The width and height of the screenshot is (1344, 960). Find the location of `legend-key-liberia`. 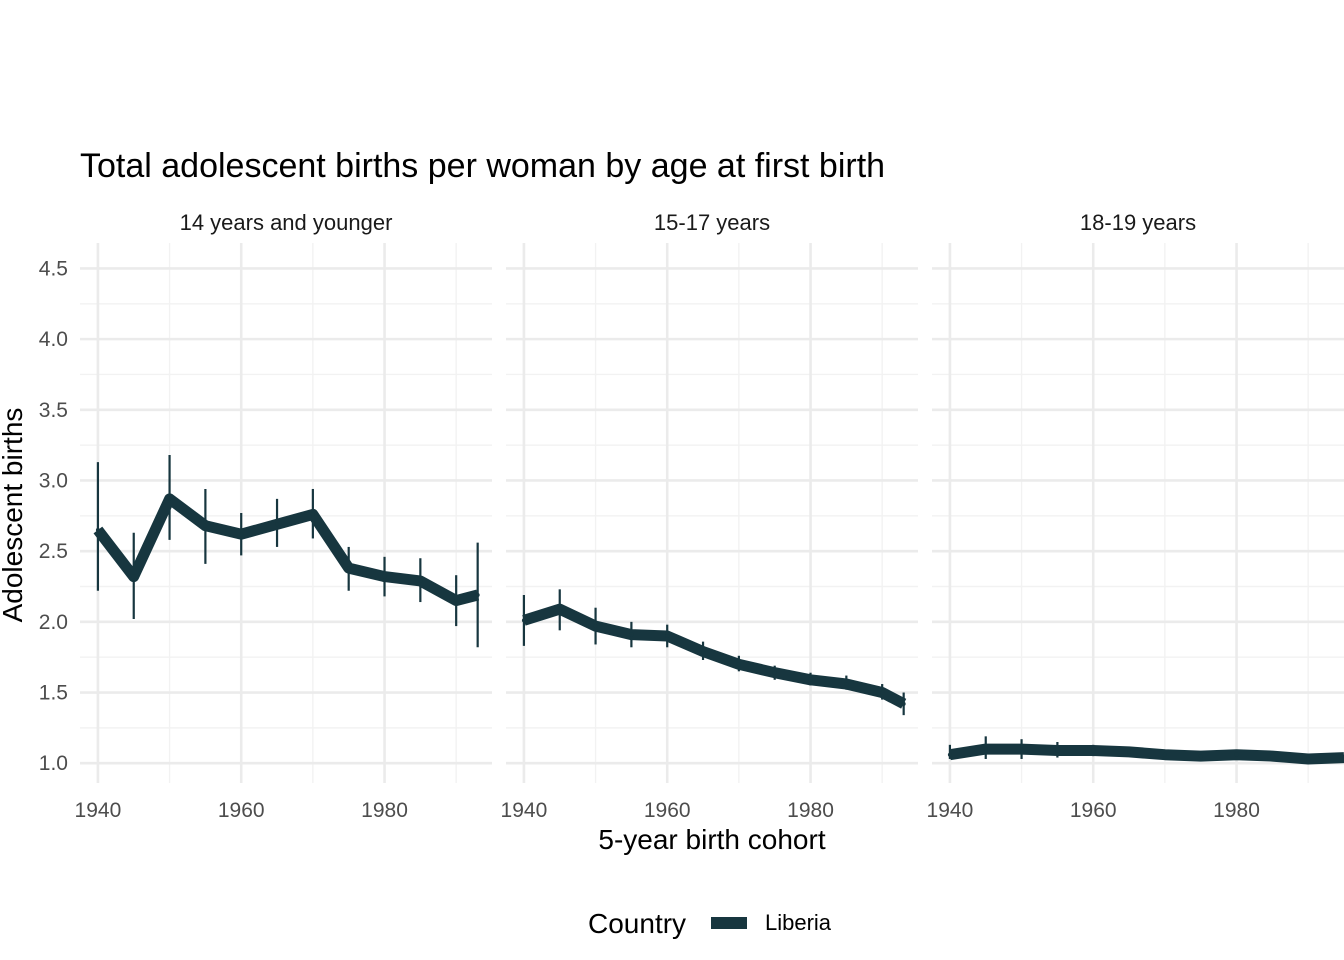

legend-key-liberia is located at coordinates (729, 923).